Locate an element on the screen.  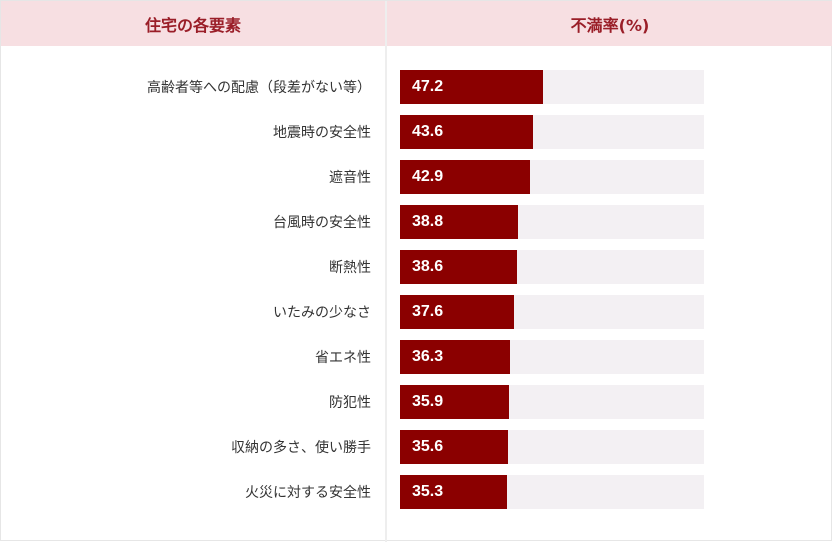
header-element-title: 住宅の各要素 is located at coordinates (193, 23).